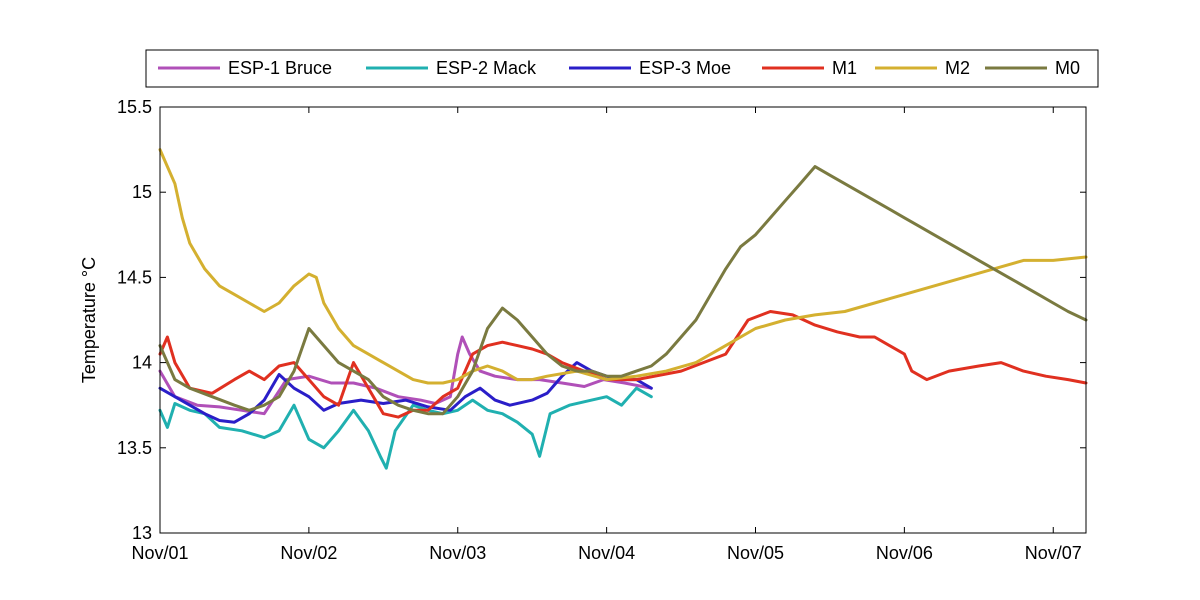 Image resolution: width=1200 pixels, height=600 pixels. Describe the element at coordinates (904, 553) in the screenshot. I see `x-tick-label: Nov/06` at that location.